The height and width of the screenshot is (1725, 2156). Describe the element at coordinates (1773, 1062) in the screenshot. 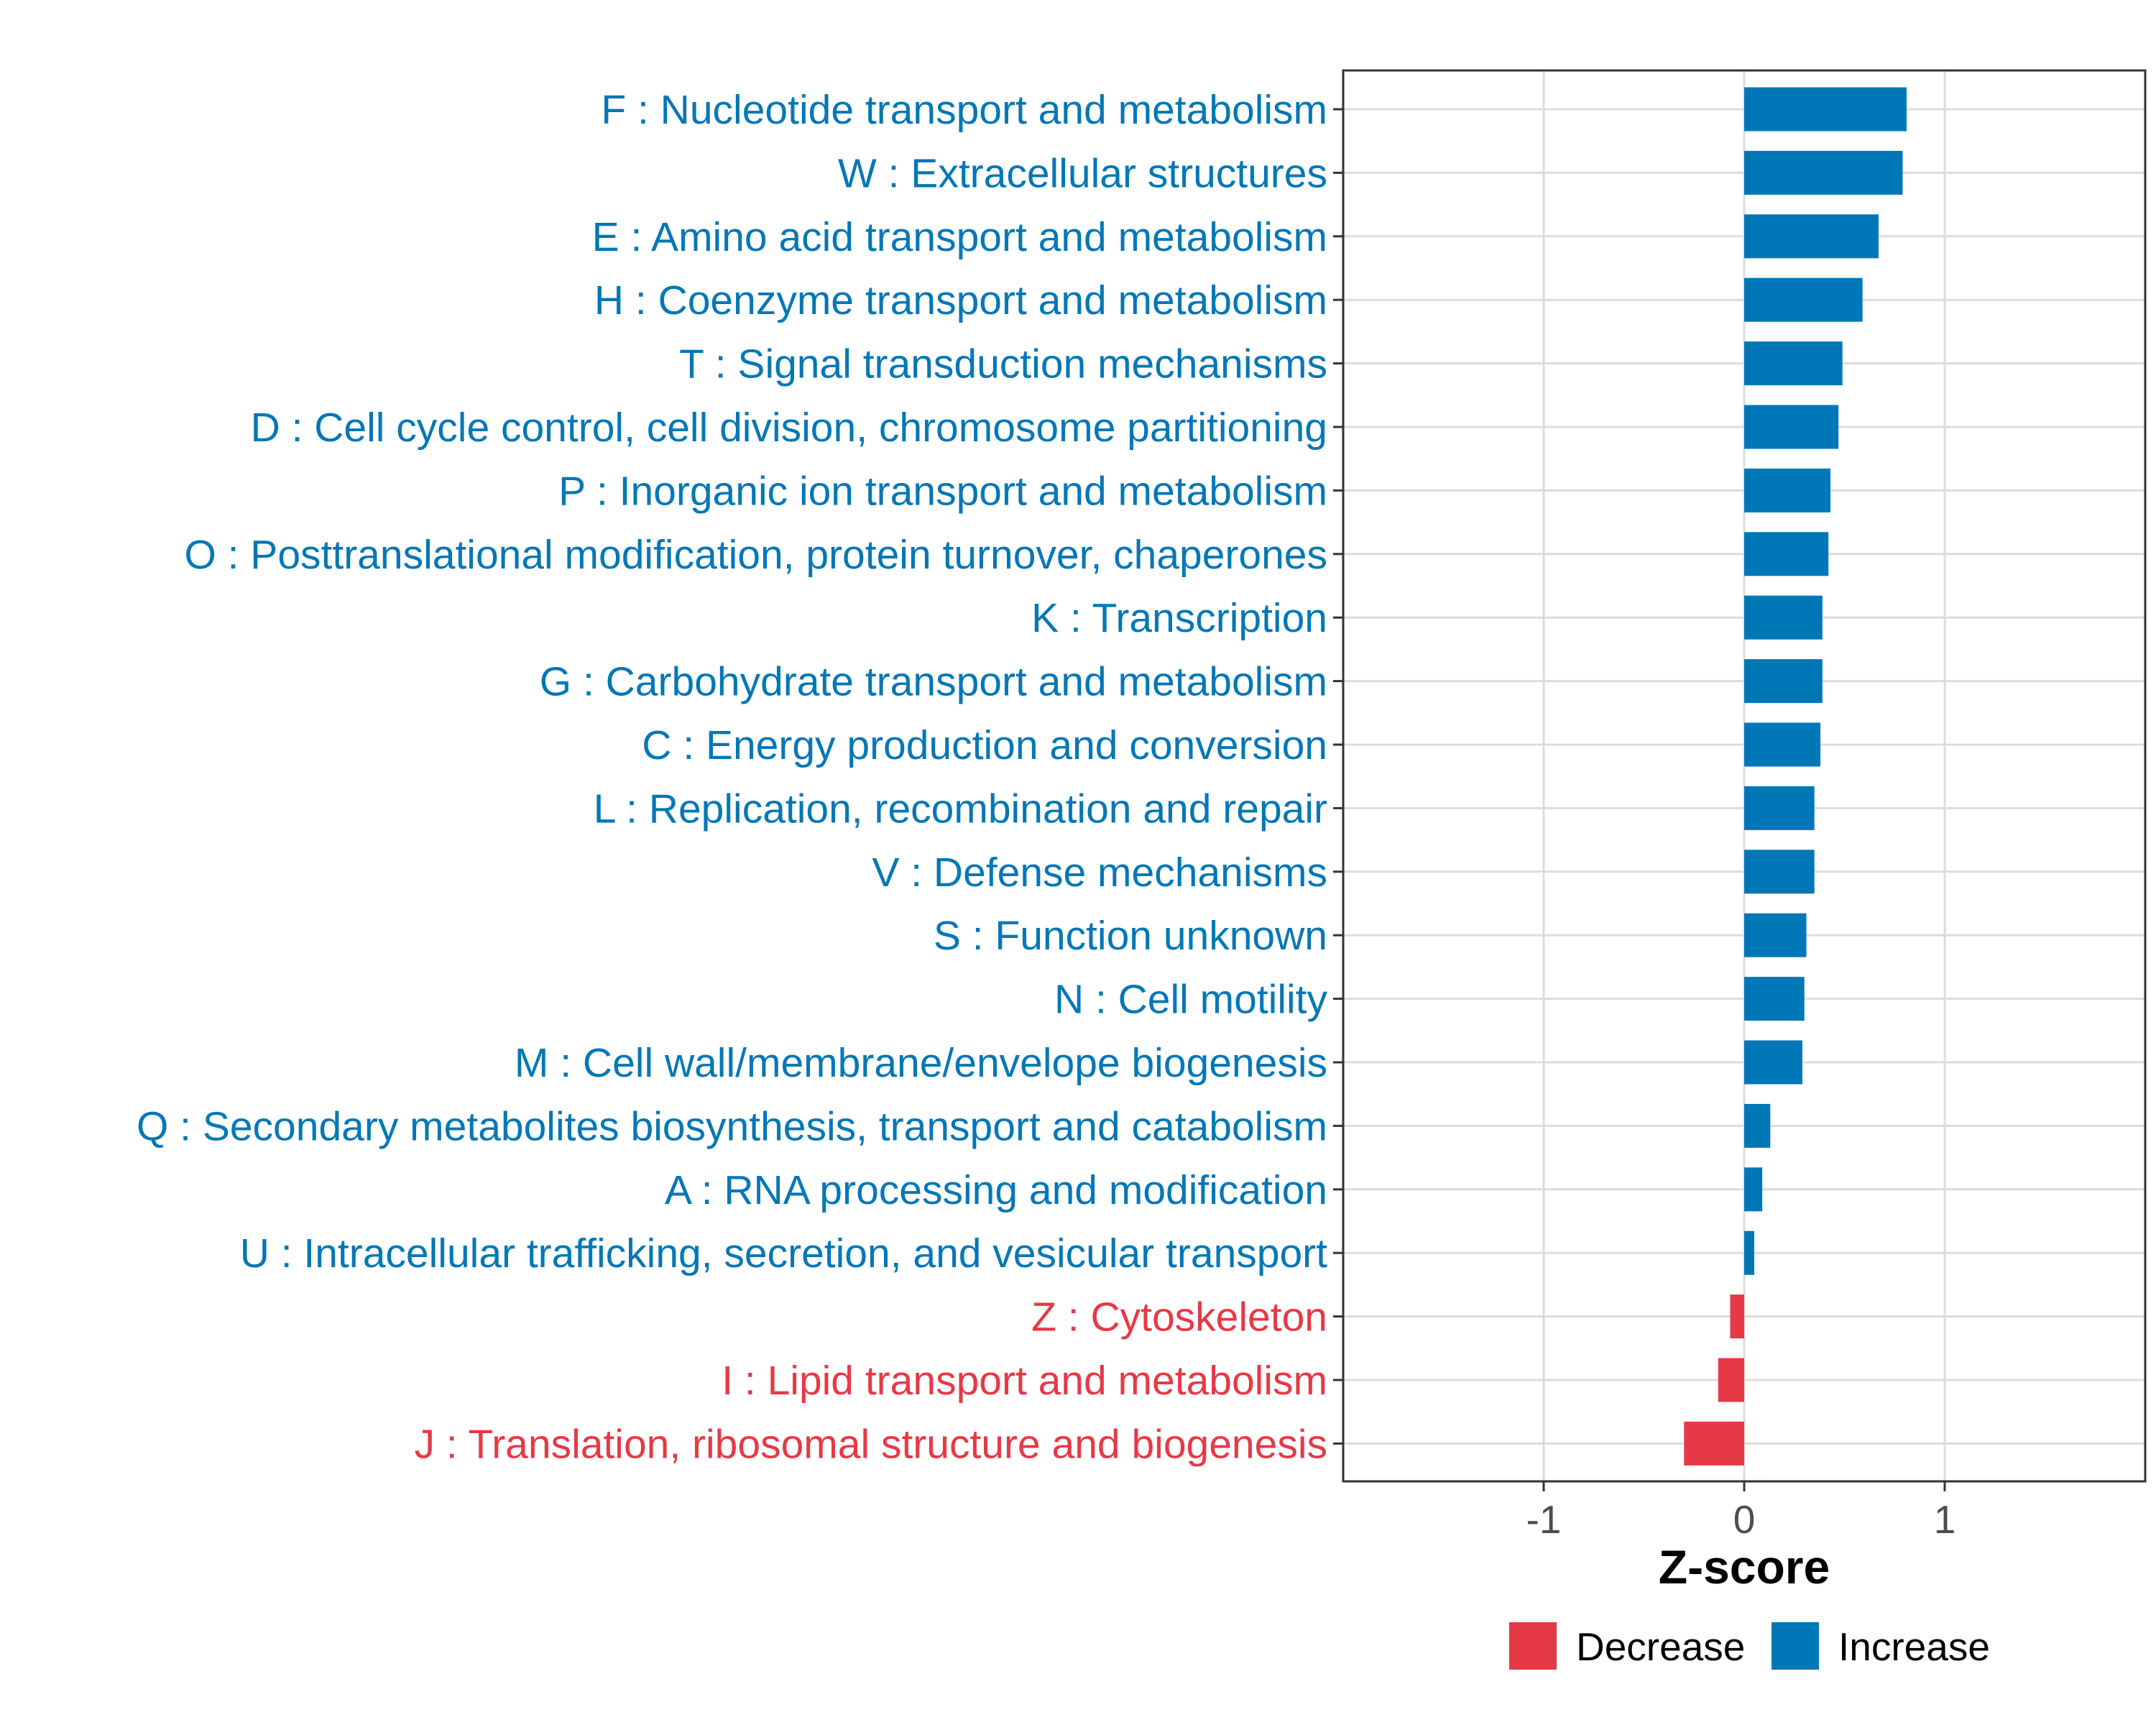

I see `bar-m` at that location.